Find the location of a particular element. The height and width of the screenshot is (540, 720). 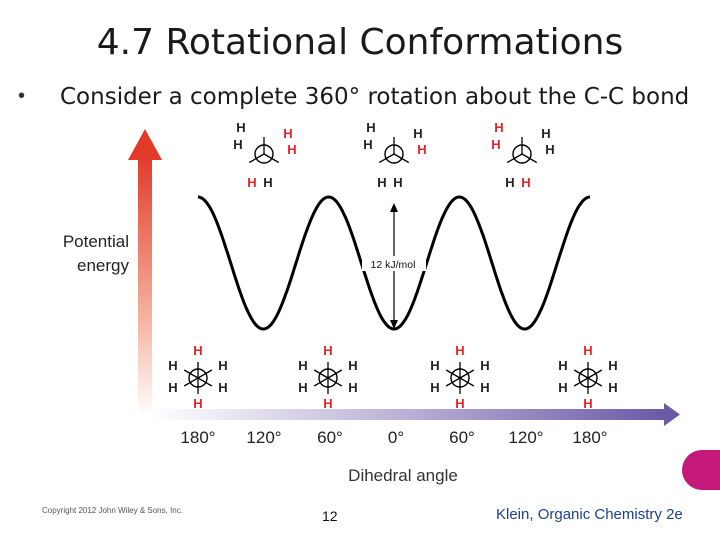

citation: Klein, Organic Chemistry 2e is located at coordinates (589, 514).